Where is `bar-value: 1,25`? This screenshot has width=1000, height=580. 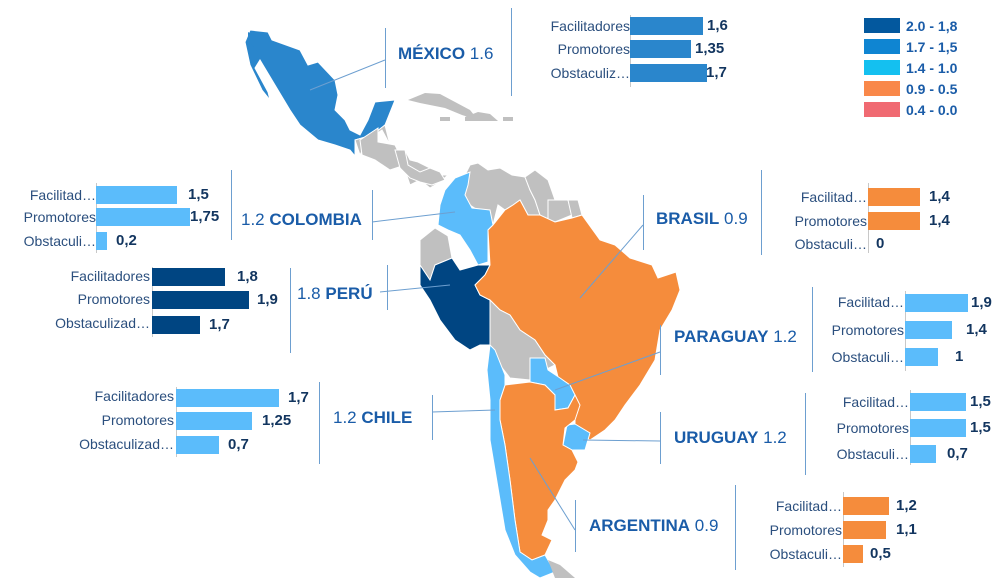 bar-value: 1,25 is located at coordinates (277, 420).